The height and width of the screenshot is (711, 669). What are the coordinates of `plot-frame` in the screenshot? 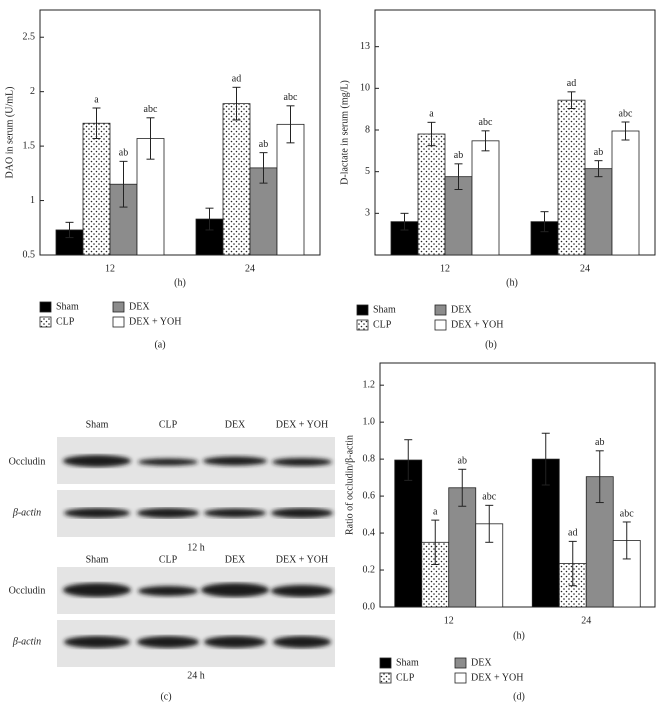 It's located at (517, 485).